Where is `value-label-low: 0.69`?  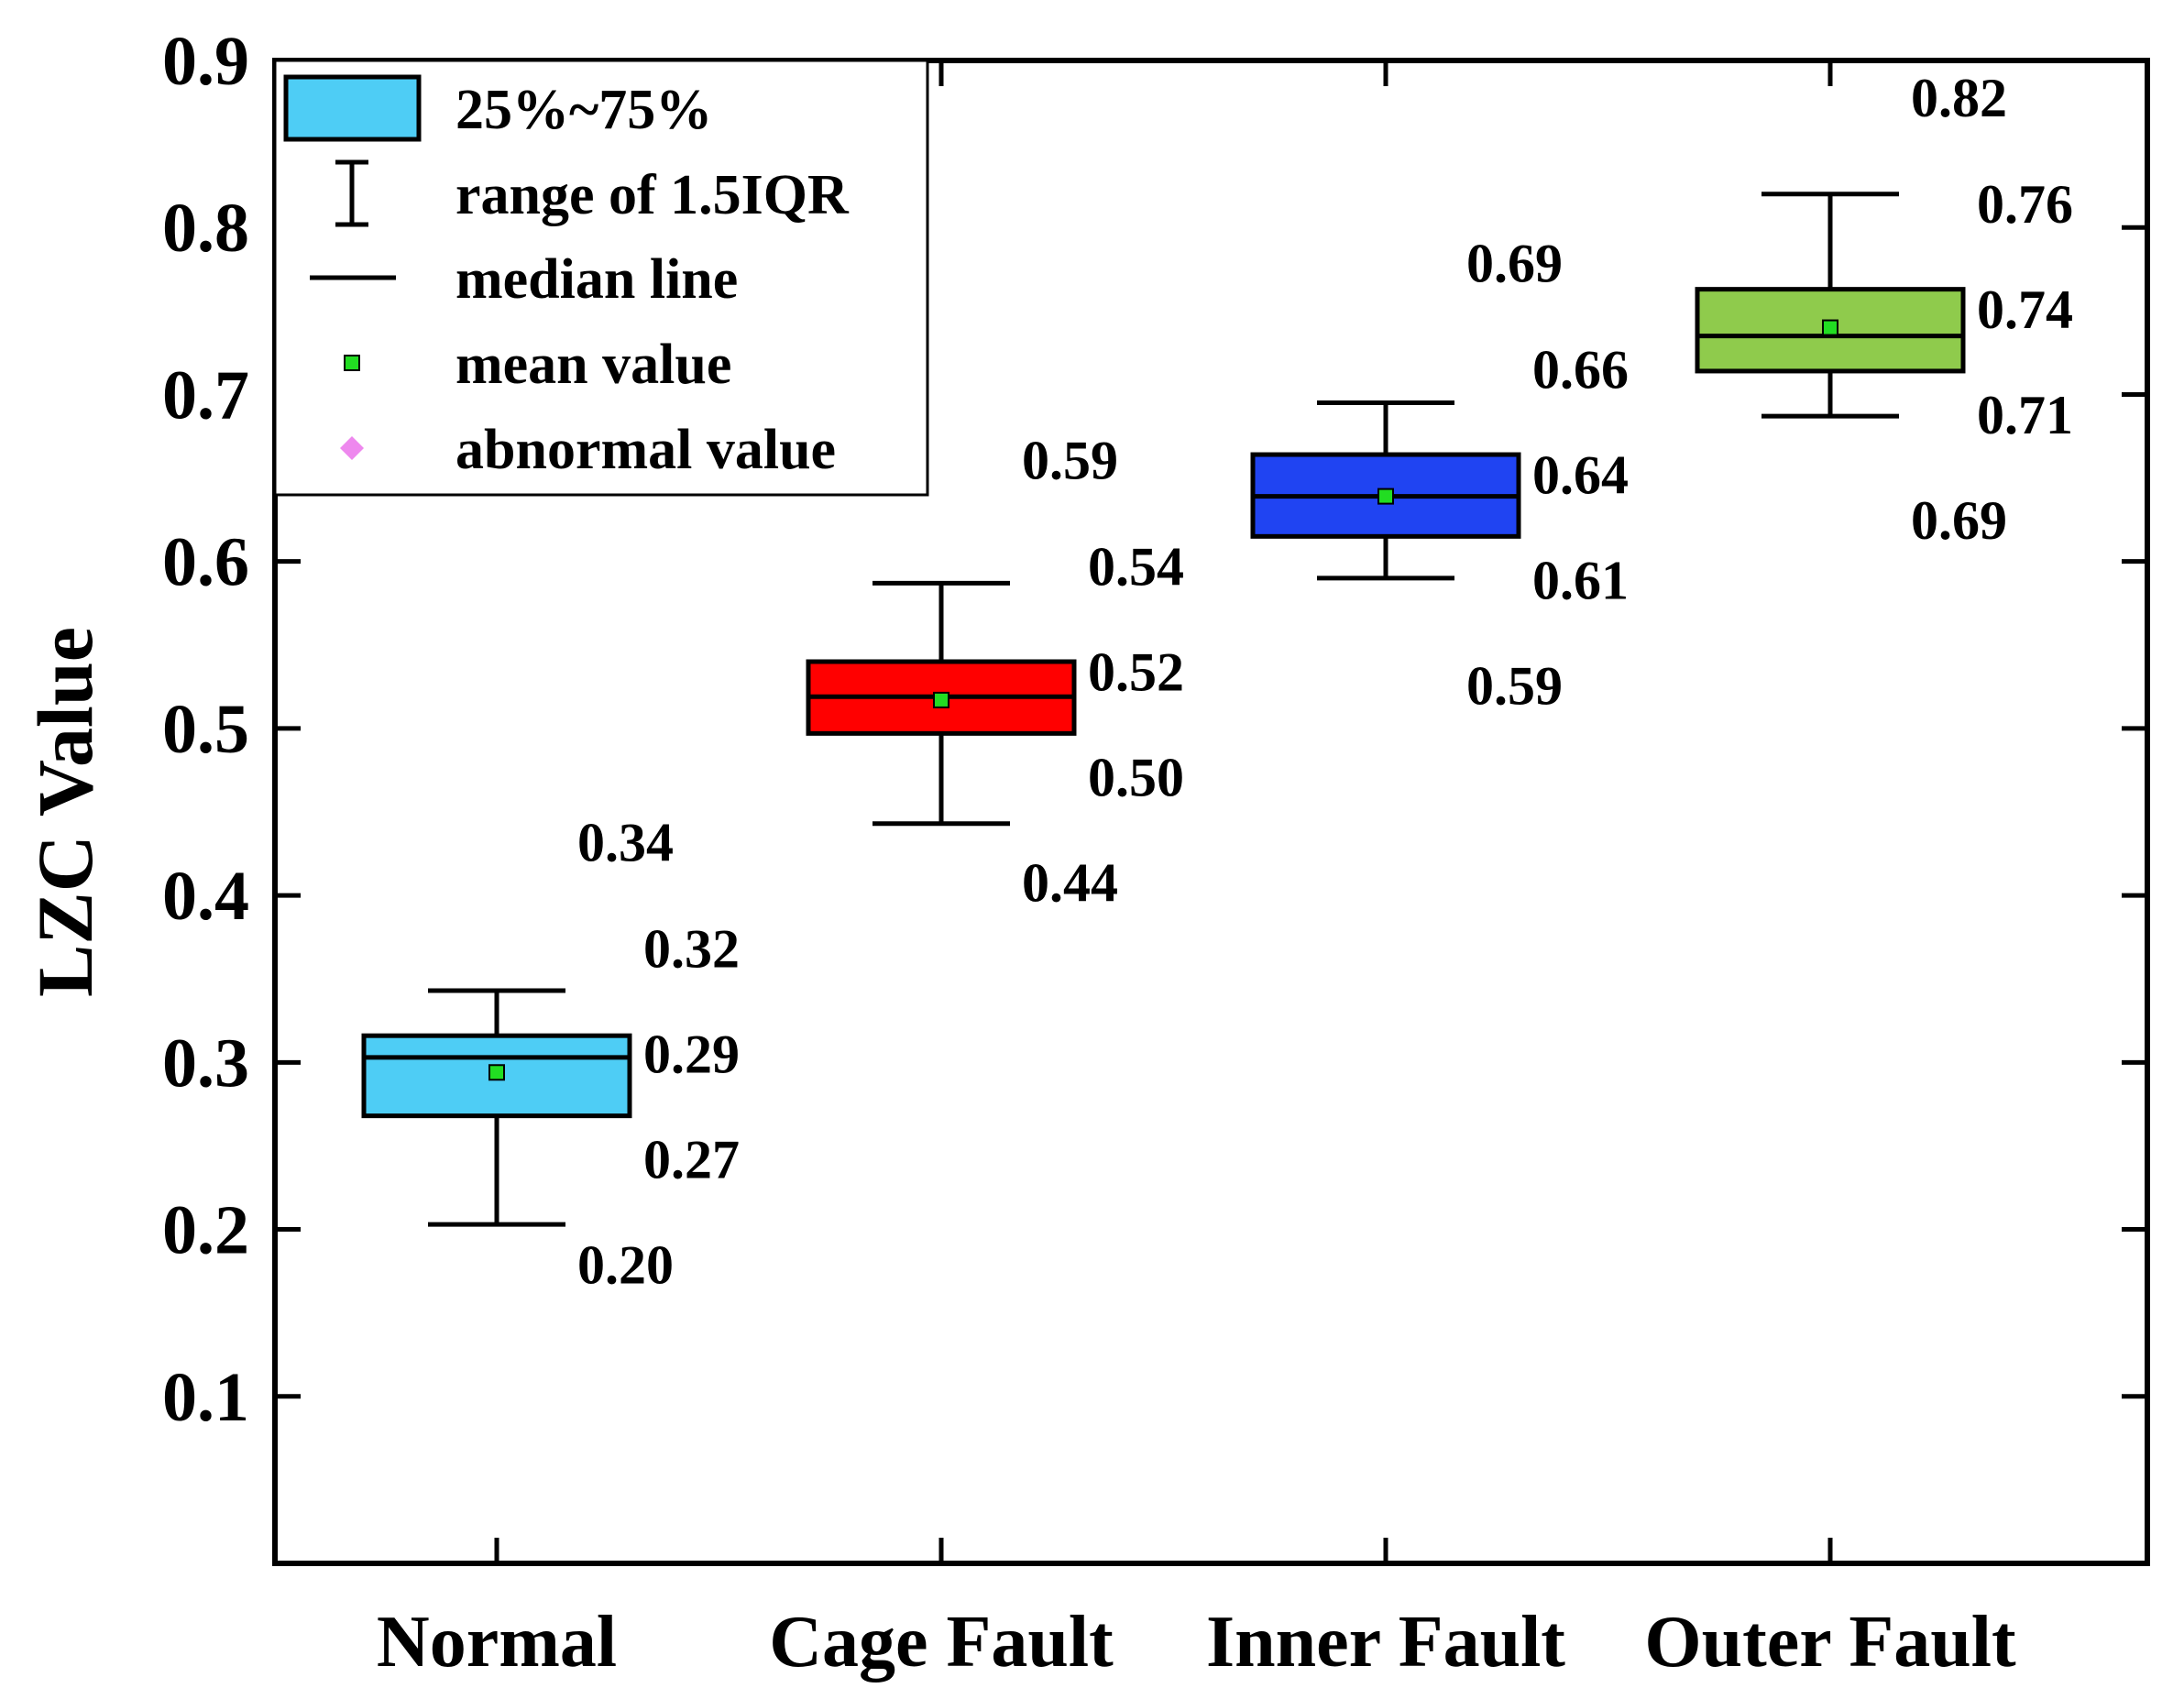 value-label-low: 0.69 is located at coordinates (1959, 520).